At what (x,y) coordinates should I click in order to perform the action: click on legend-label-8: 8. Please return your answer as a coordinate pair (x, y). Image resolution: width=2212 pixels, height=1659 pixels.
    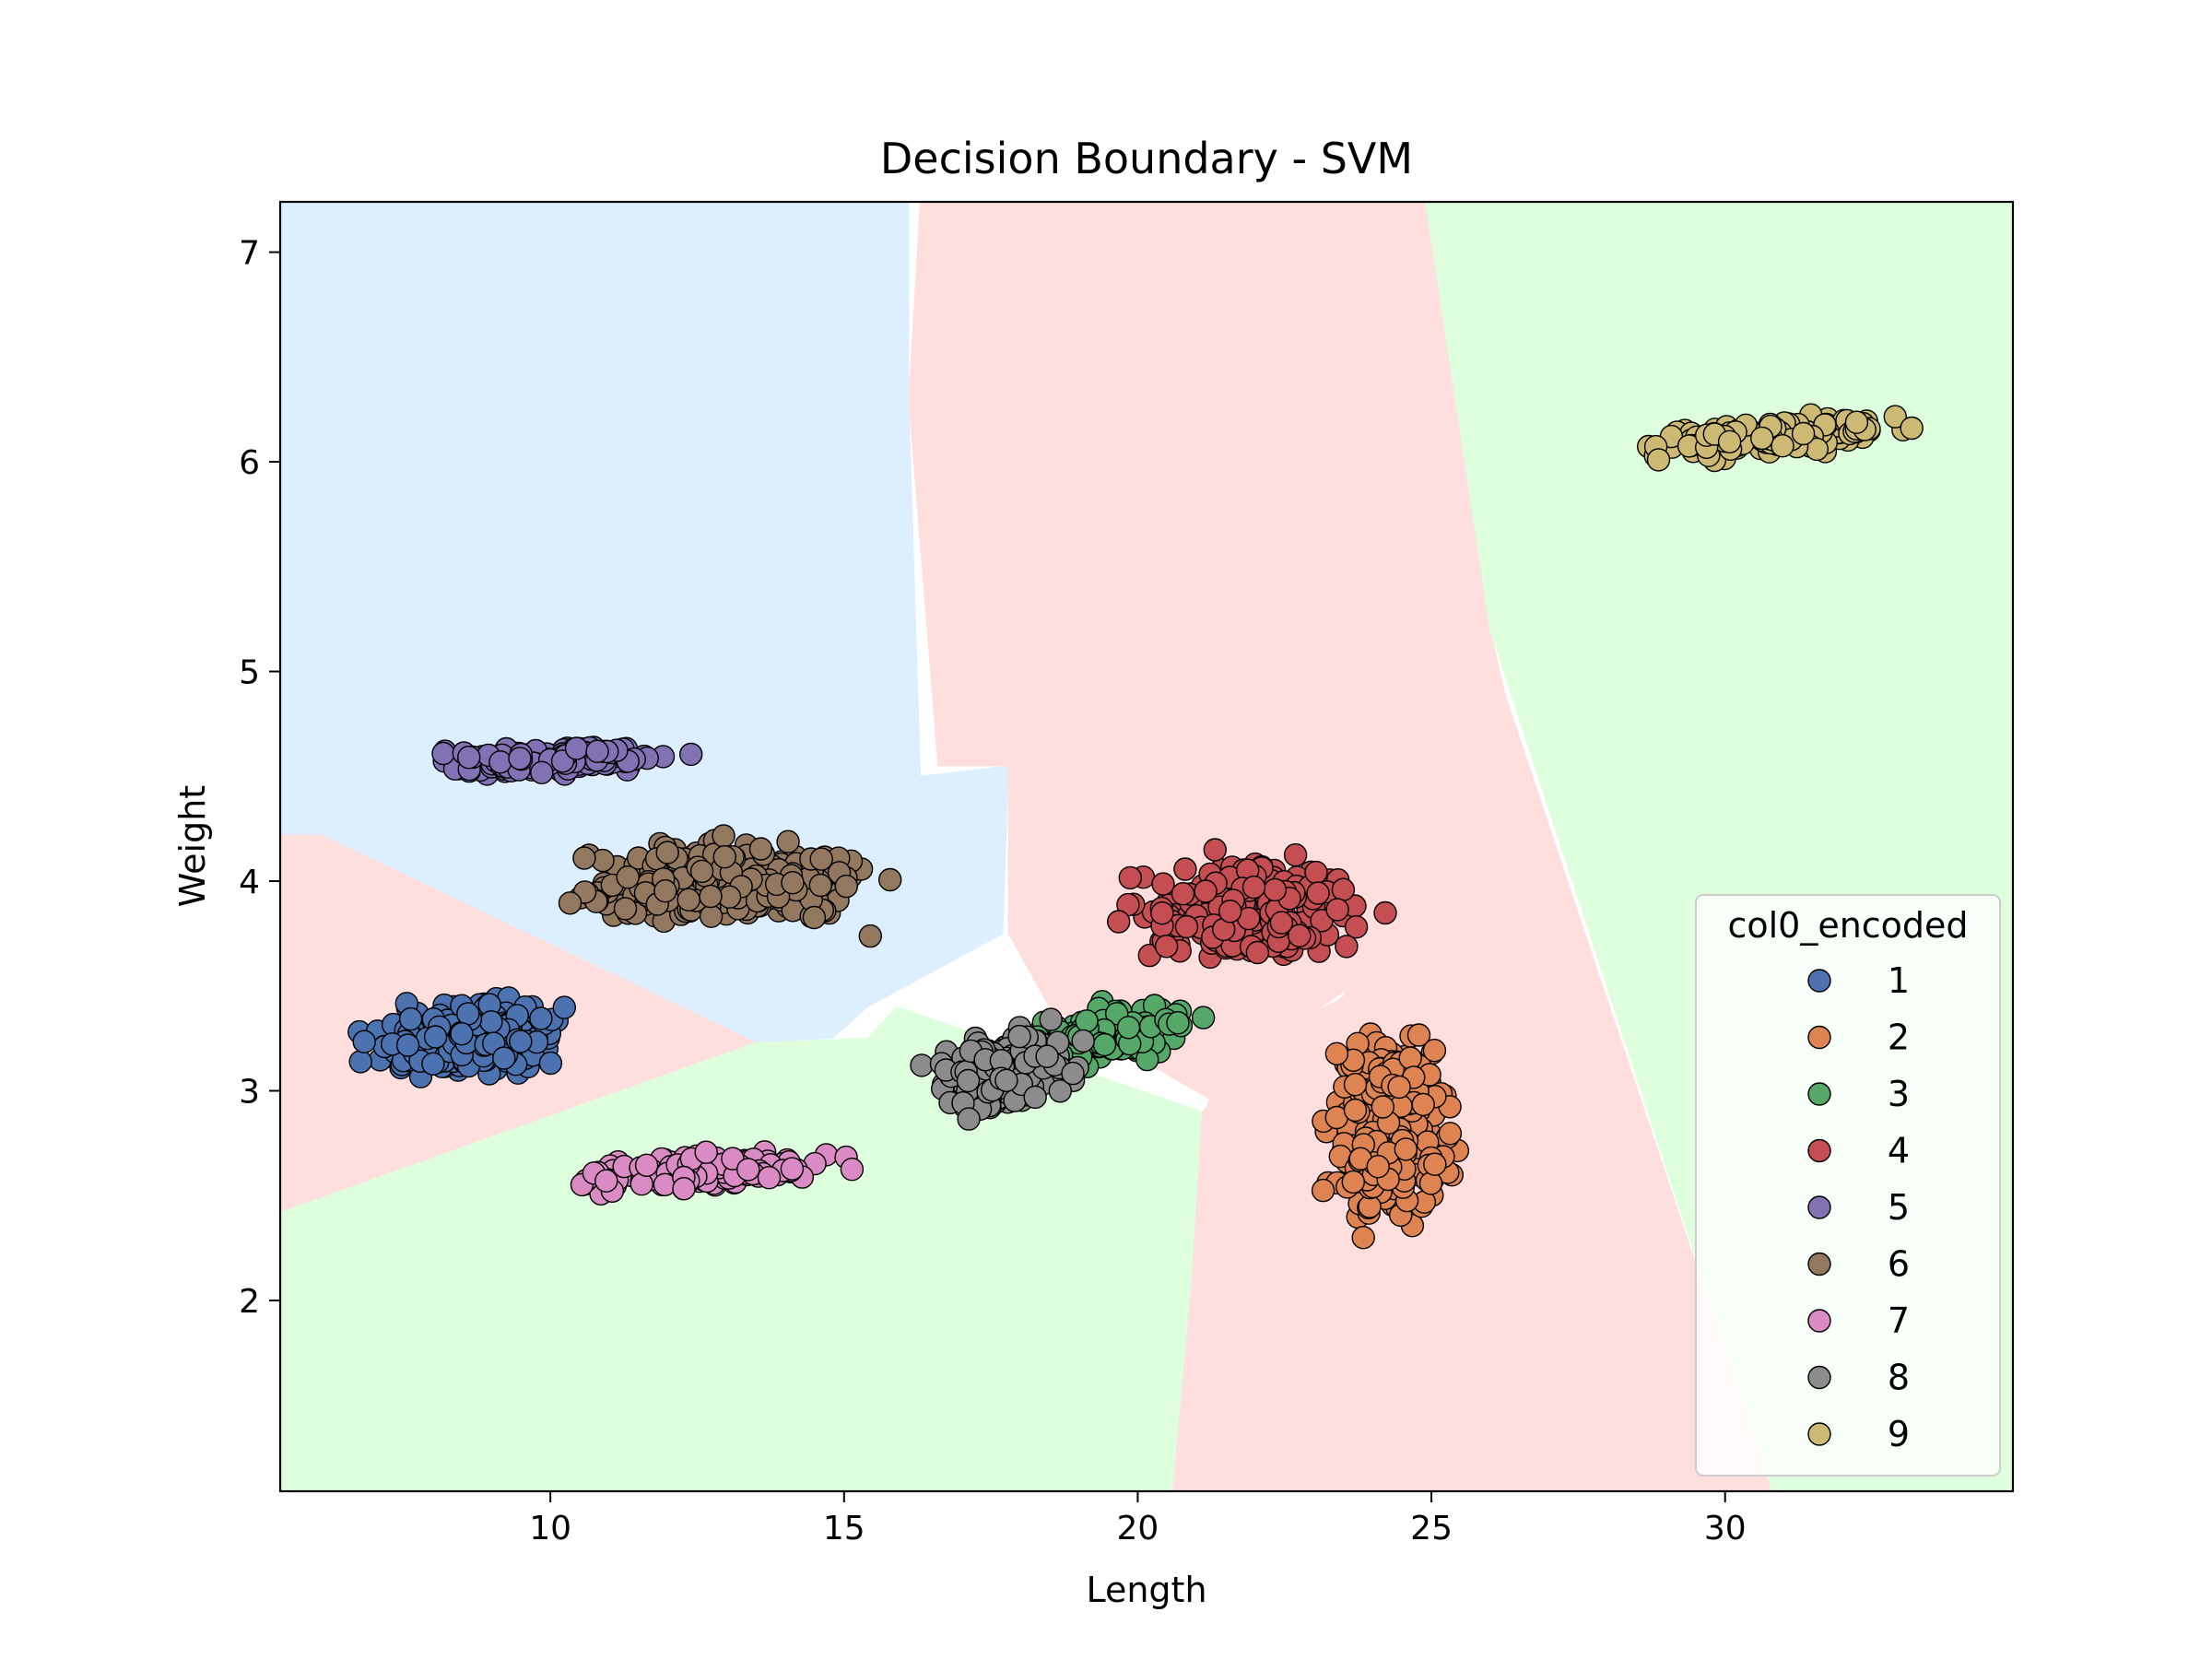
    Looking at the image, I should click on (1899, 1378).